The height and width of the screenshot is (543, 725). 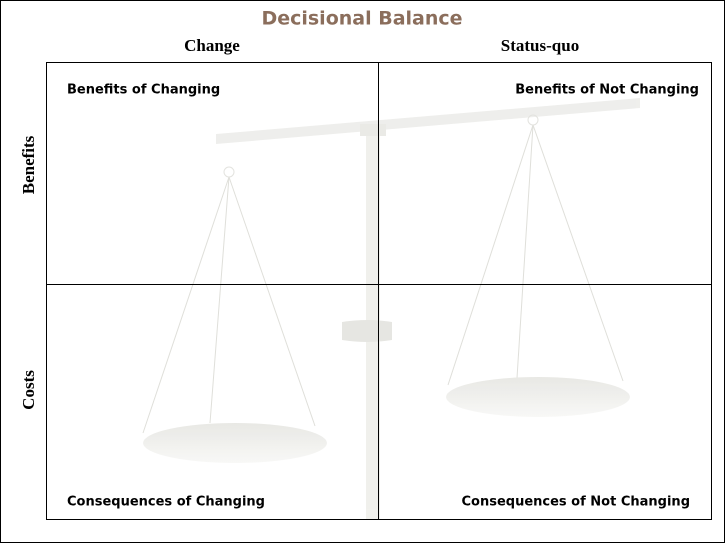 What do you see at coordinates (428, 121) in the screenshot?
I see `scale-beam` at bounding box center [428, 121].